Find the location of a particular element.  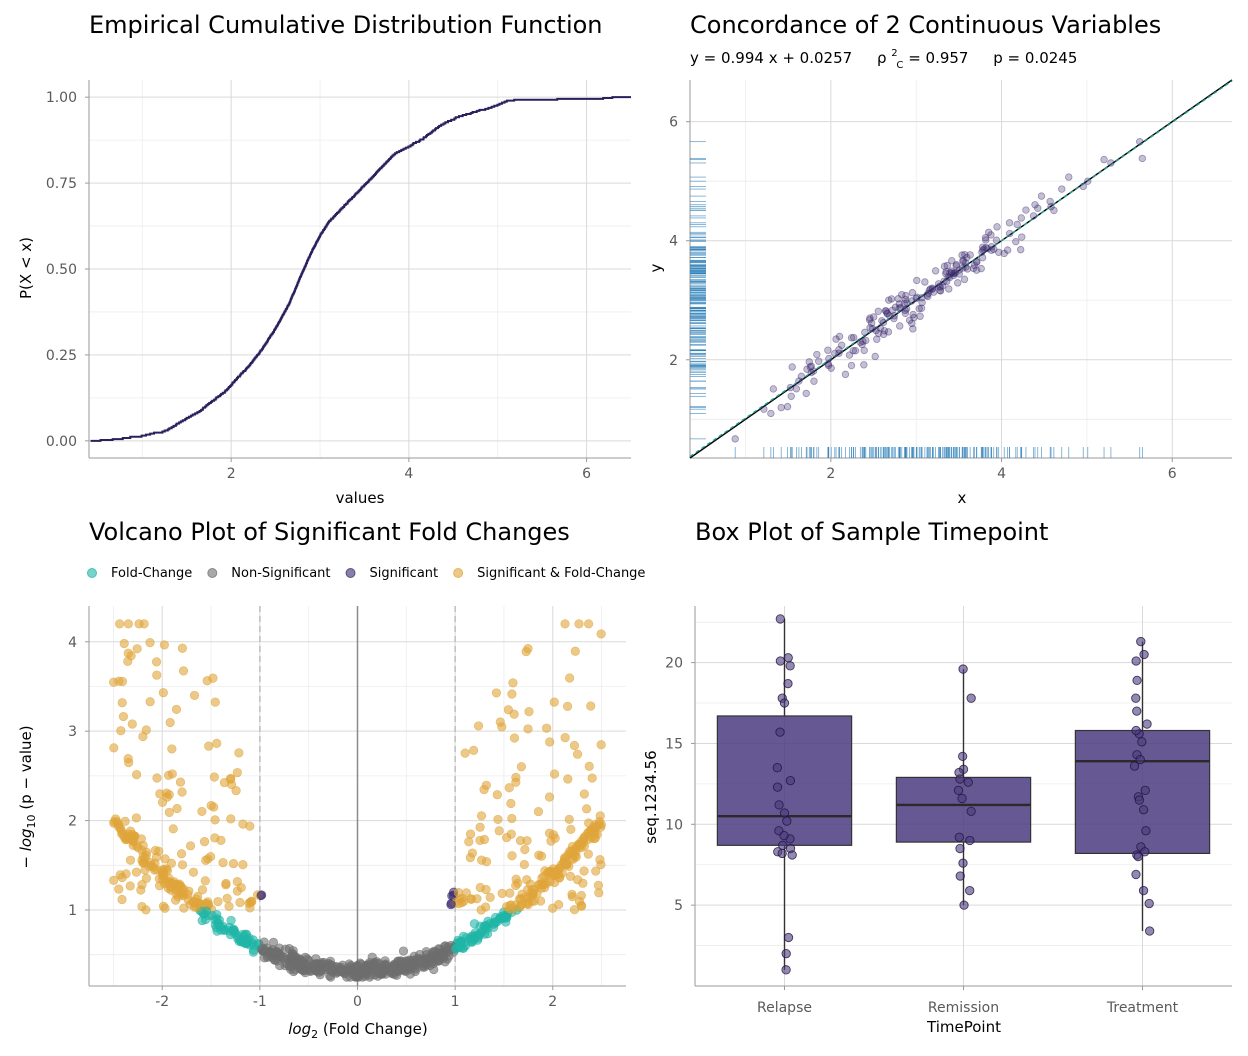

volcano-y-label: − log10 (p − value) is located at coordinates (27, 796).